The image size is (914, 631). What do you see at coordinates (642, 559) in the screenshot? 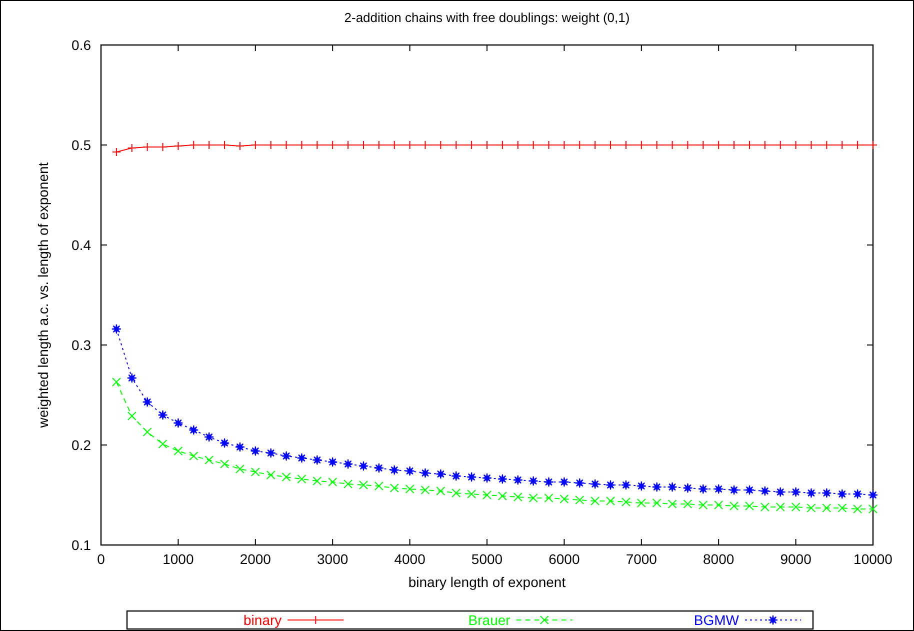
I see `x-tick-label: 7000` at bounding box center [642, 559].